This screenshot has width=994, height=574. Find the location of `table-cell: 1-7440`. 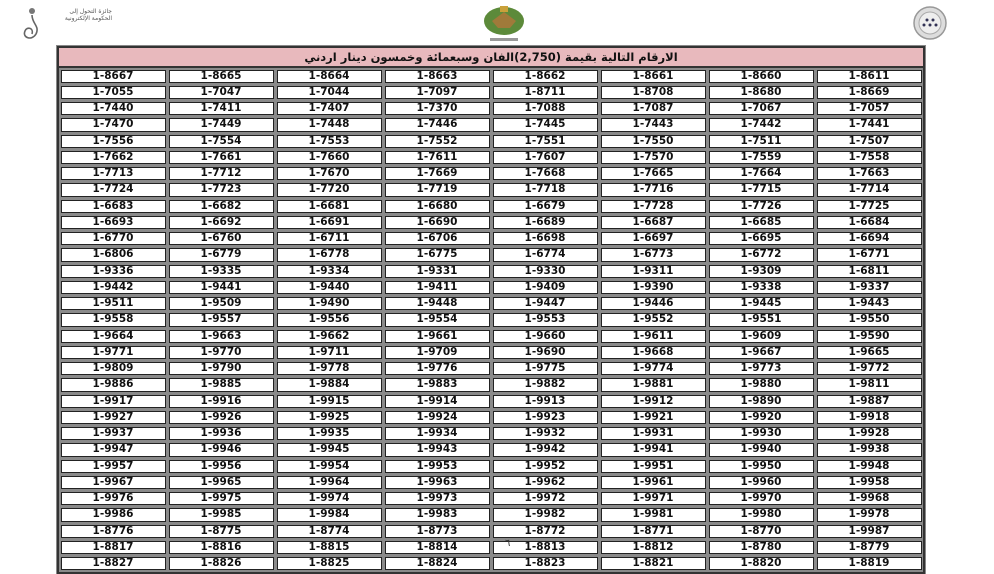

table-cell: 1-7440 is located at coordinates (113, 109).